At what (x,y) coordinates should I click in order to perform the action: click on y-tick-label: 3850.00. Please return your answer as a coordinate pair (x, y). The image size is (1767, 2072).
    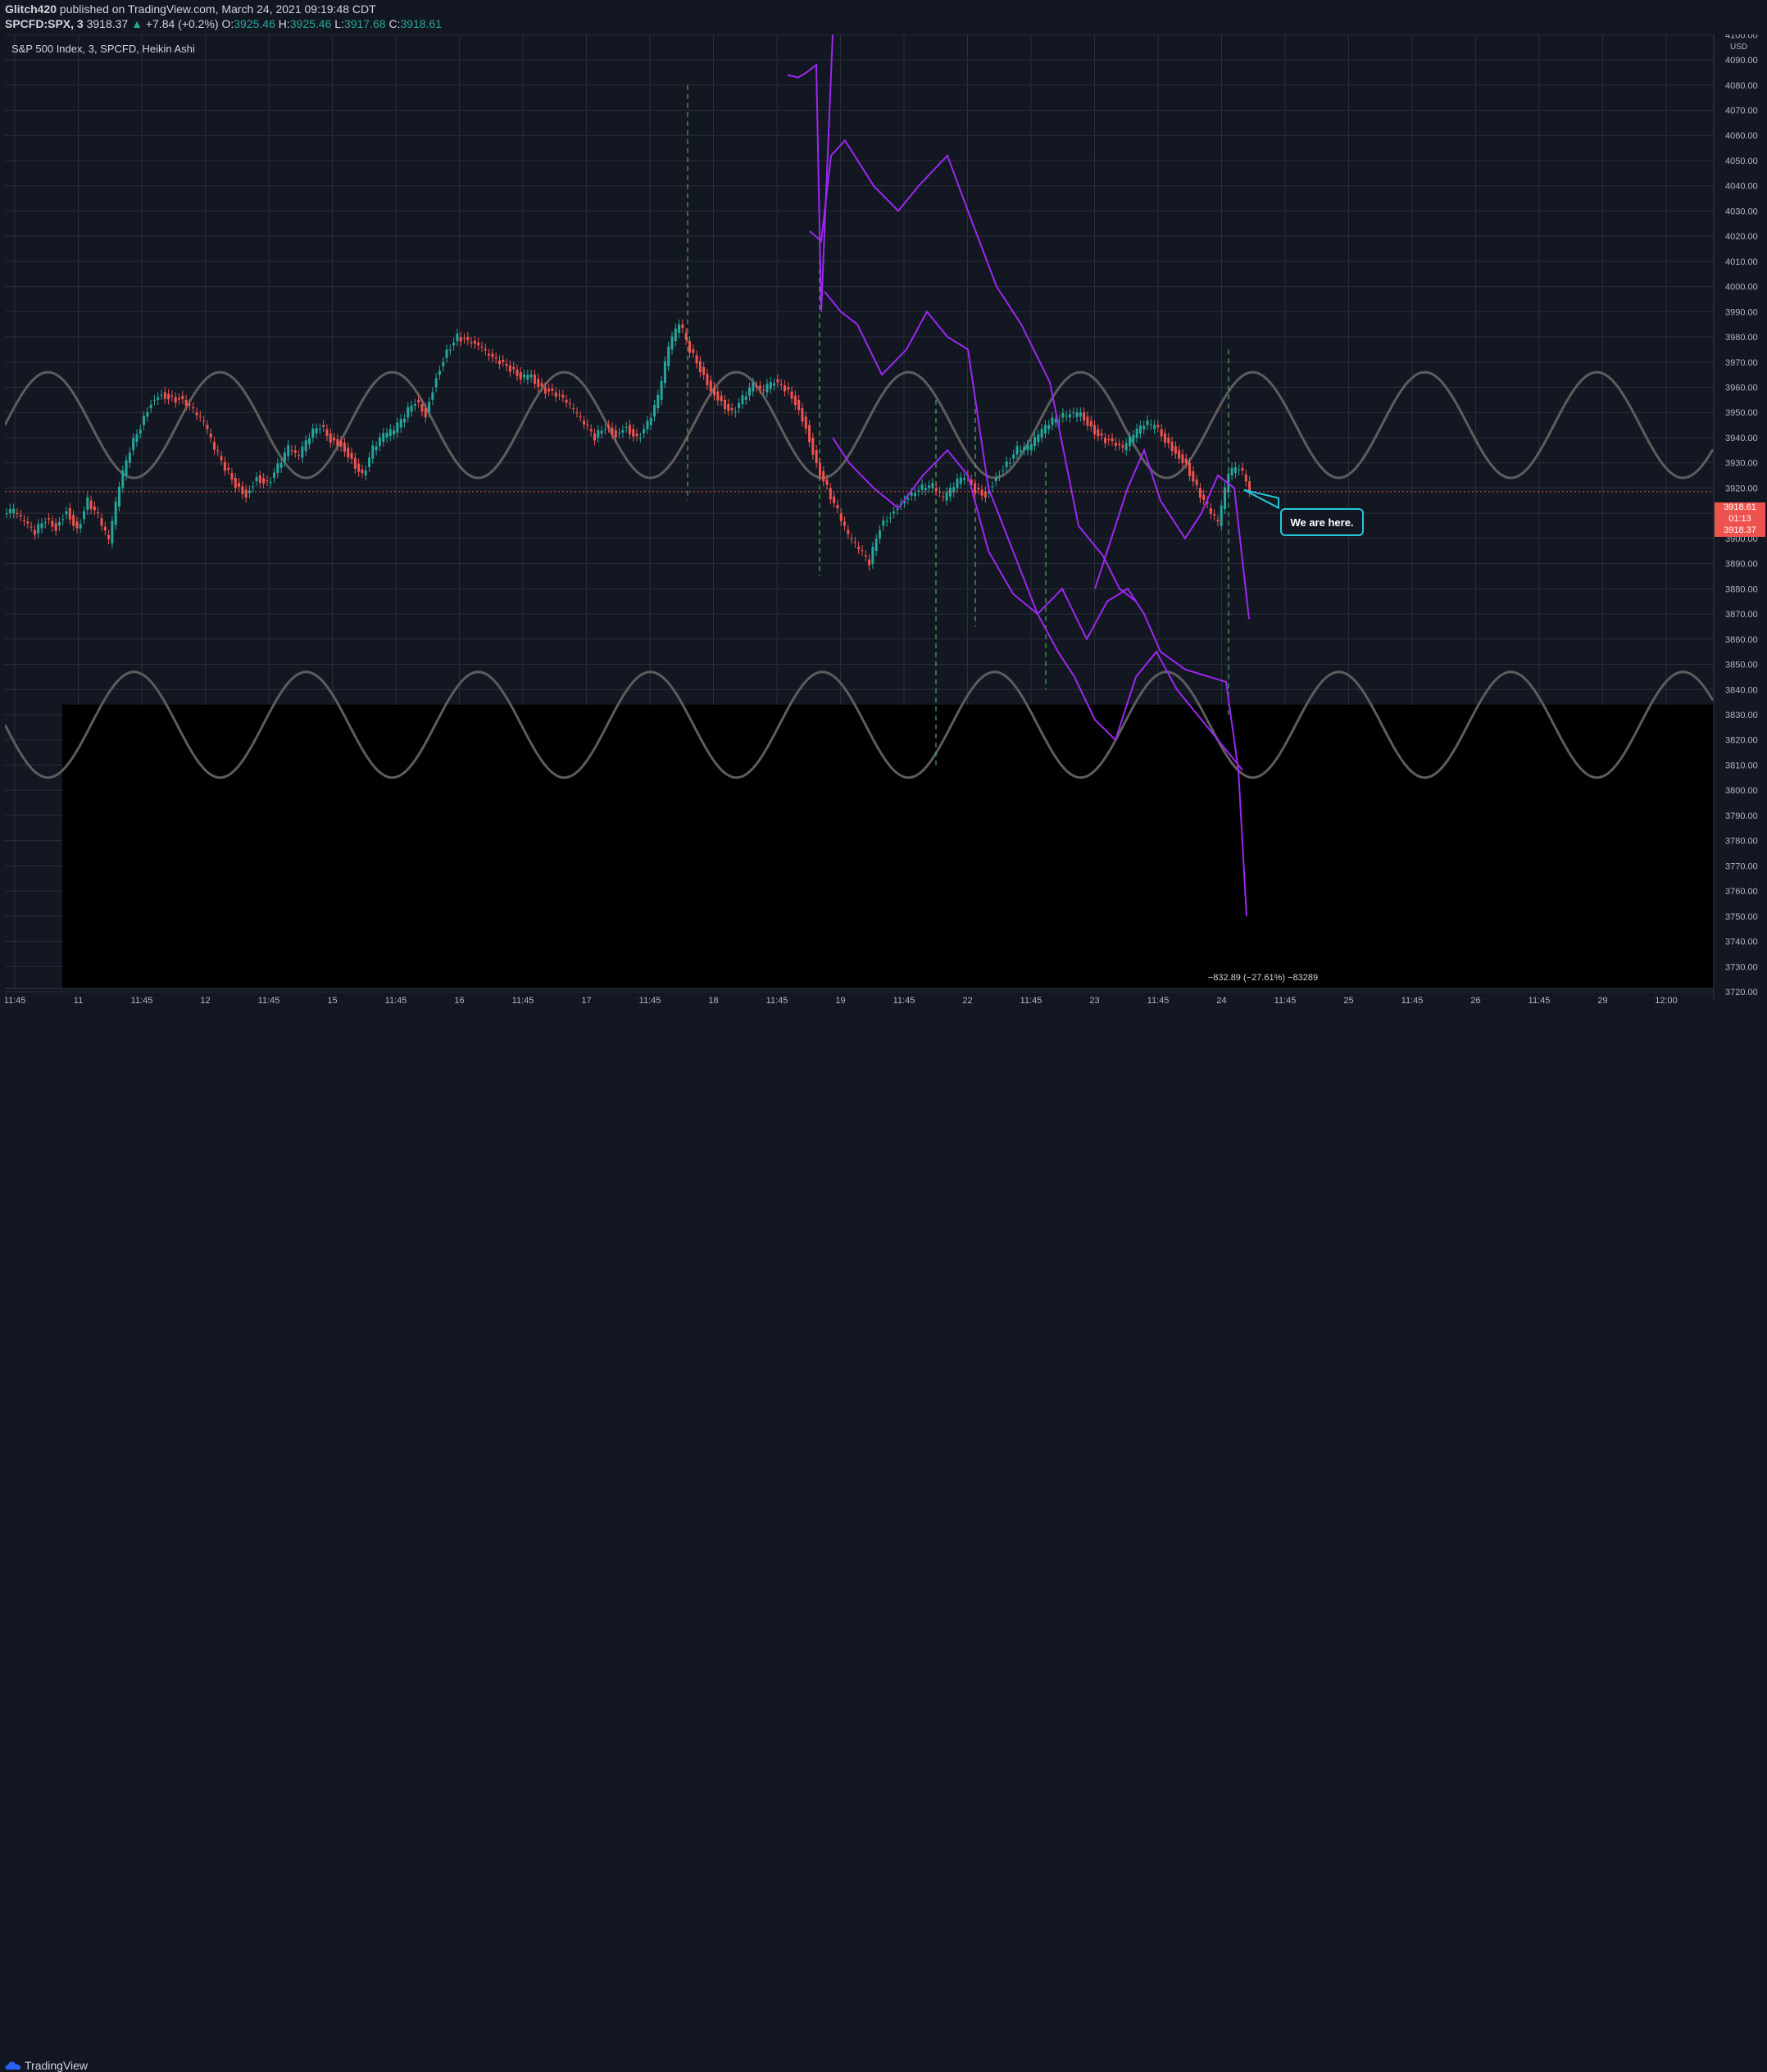
    Looking at the image, I should click on (1741, 665).